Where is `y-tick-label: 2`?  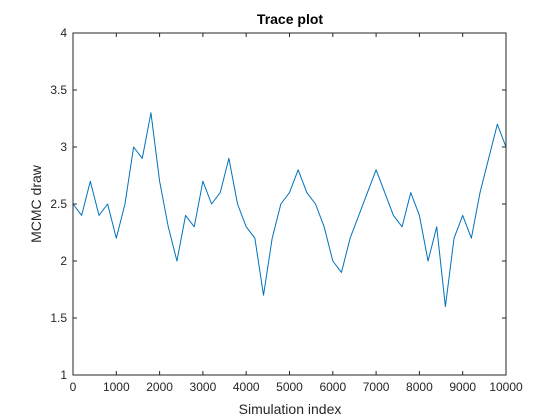
y-tick-label: 2 is located at coordinates (63, 261).